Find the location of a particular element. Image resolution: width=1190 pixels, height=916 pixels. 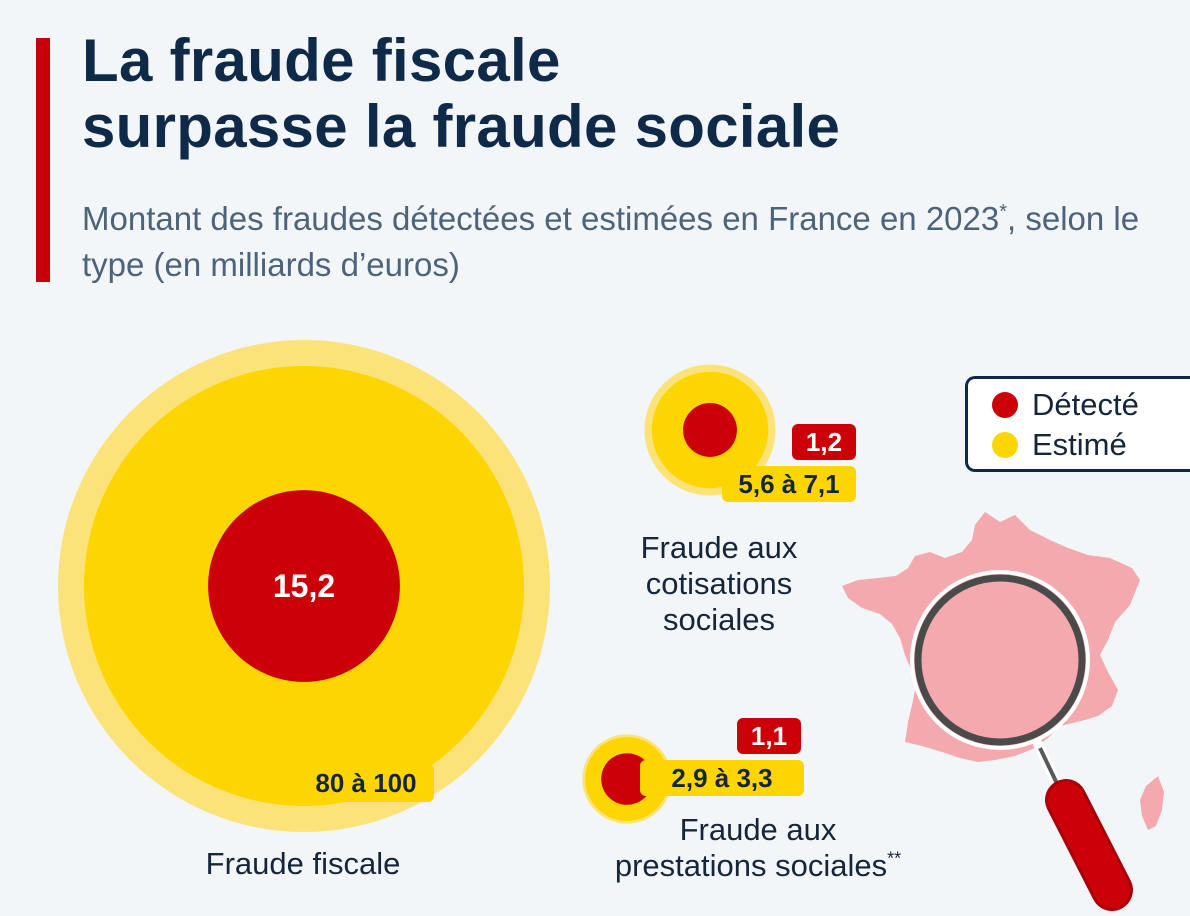

legend: Détecté Estimé is located at coordinates (1077, 424).